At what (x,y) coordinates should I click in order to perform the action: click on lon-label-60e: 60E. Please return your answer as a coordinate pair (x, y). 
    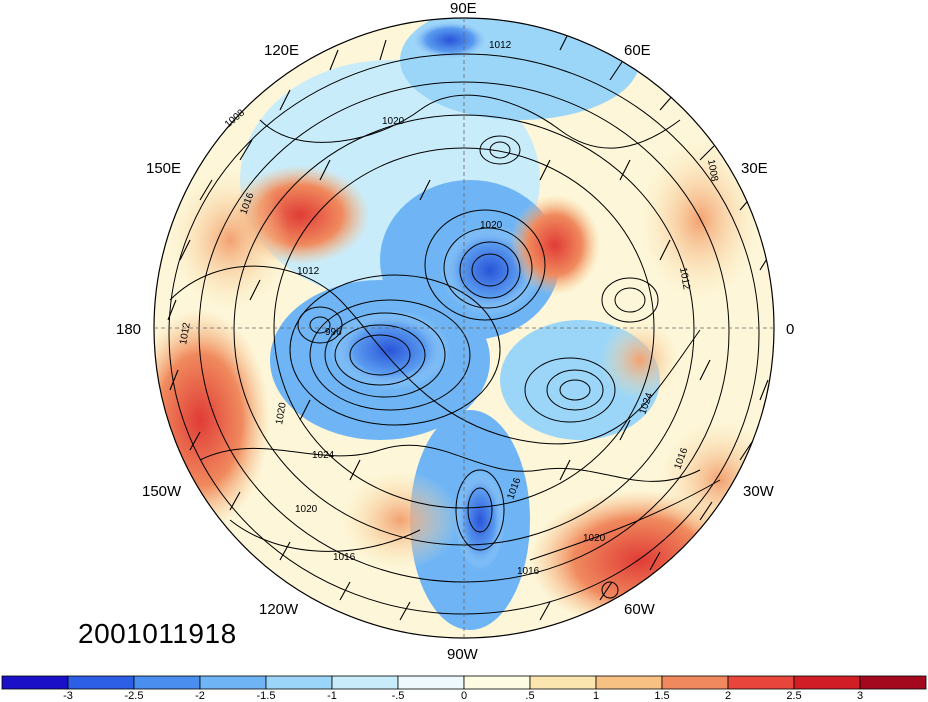
    Looking at the image, I should click on (637, 50).